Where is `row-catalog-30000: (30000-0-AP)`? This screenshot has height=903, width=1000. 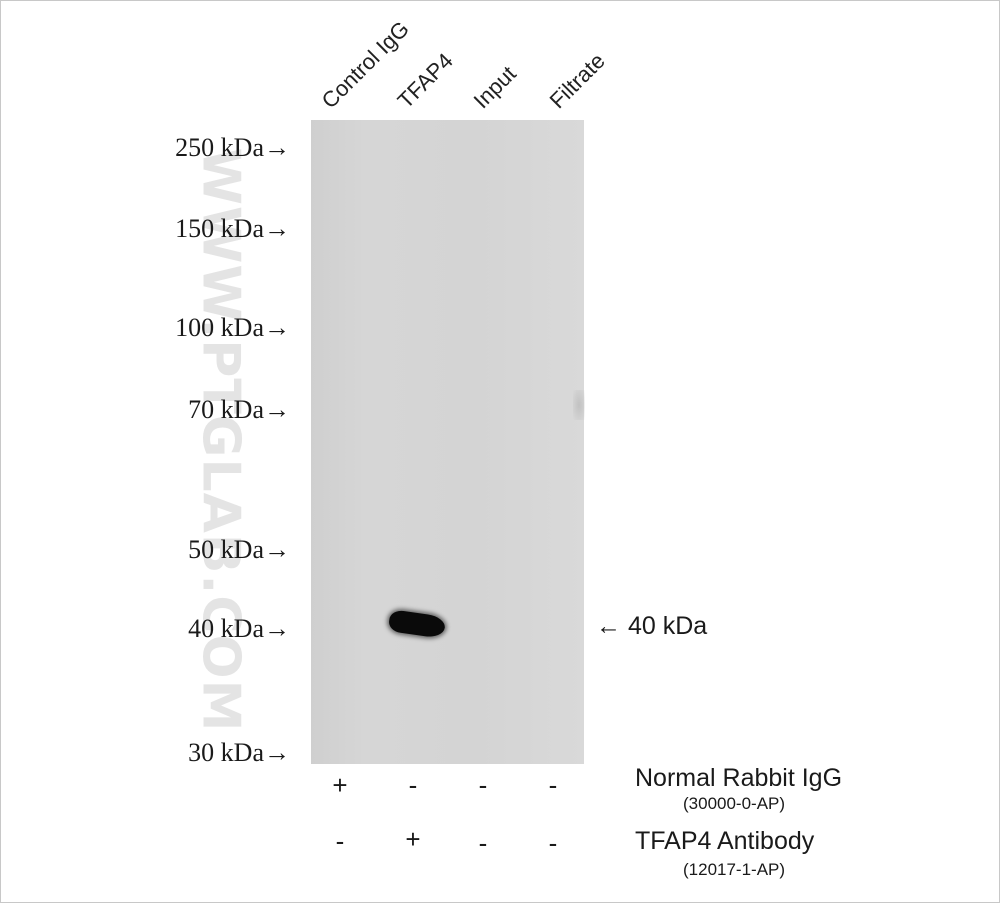 row-catalog-30000: (30000-0-AP) is located at coordinates (734, 803).